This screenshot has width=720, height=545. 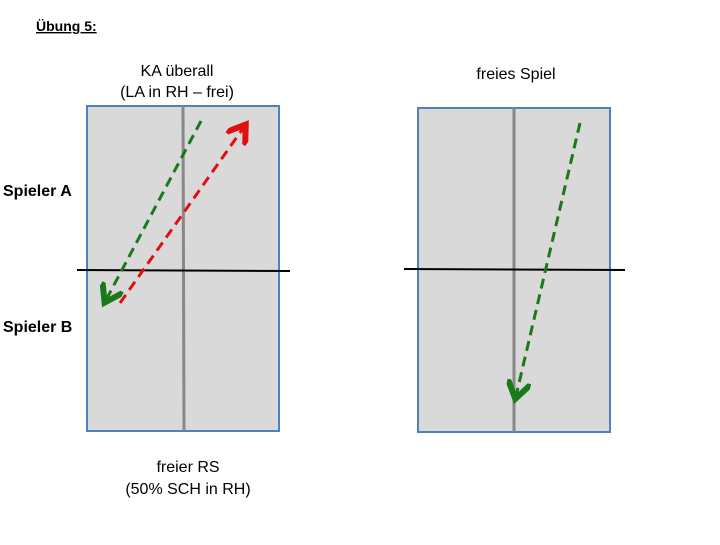 What do you see at coordinates (515, 74) in the screenshot?
I see `caption: freies Spiel` at bounding box center [515, 74].